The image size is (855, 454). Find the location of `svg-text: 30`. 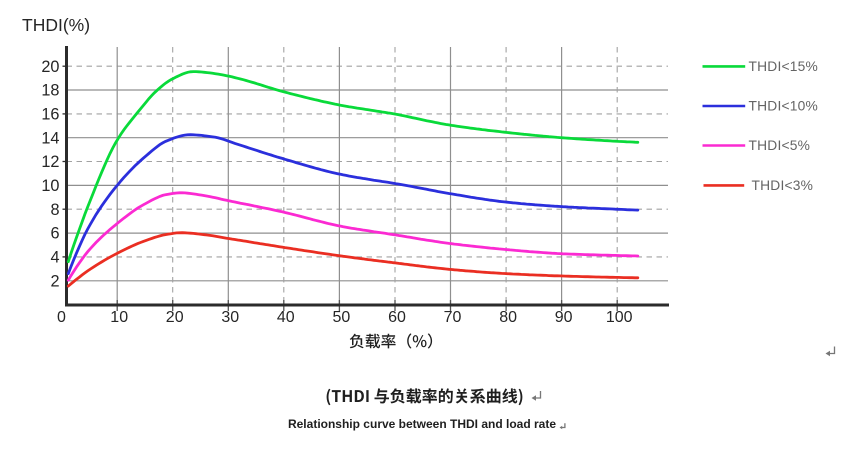

svg-text: 30 is located at coordinates (230, 317).